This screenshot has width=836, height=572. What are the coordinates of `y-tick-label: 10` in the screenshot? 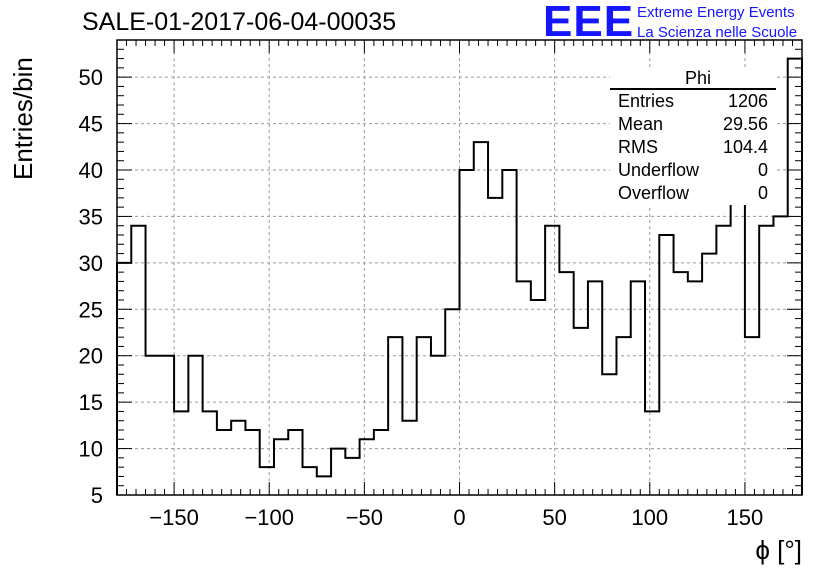 It's located at (91, 449).